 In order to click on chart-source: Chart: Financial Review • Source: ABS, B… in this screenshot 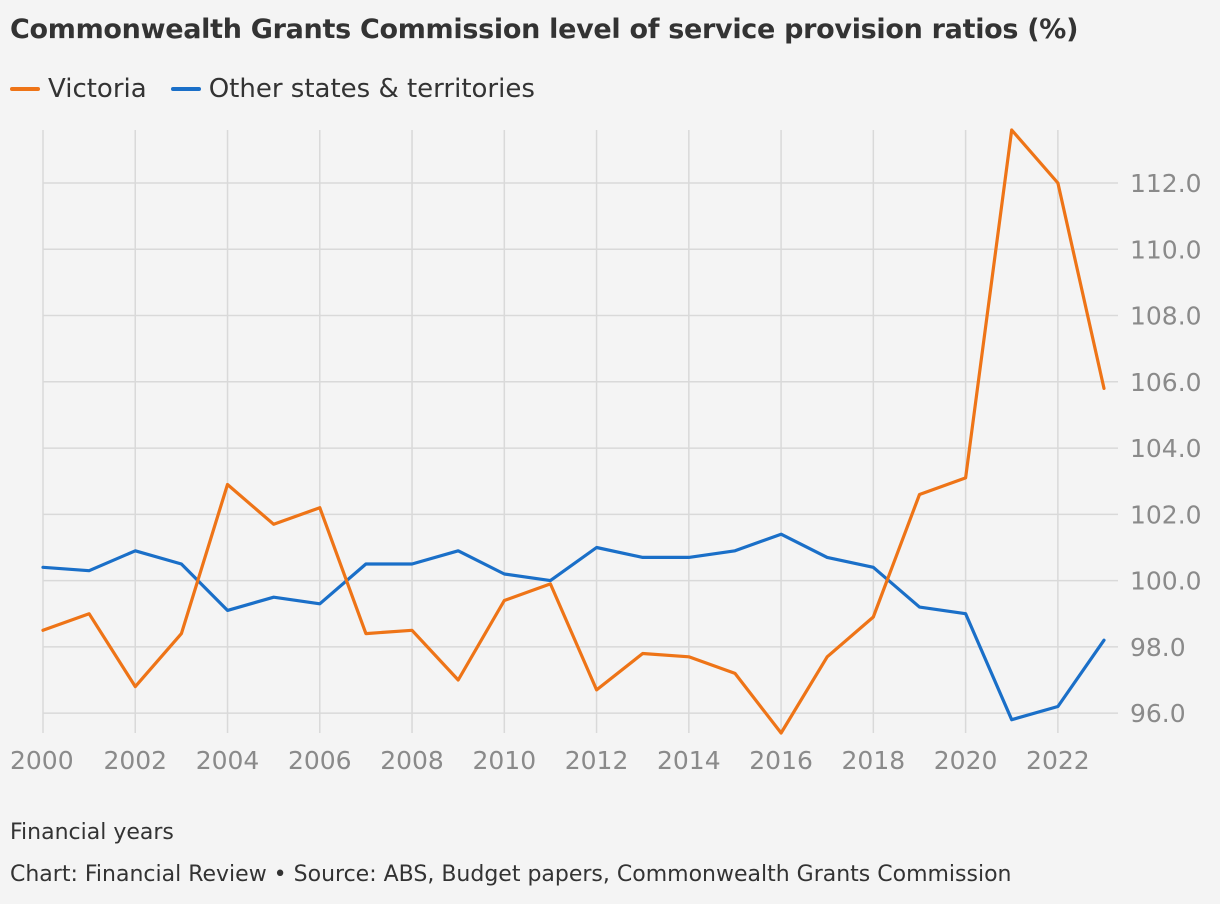, I will do `click(511, 874)`.